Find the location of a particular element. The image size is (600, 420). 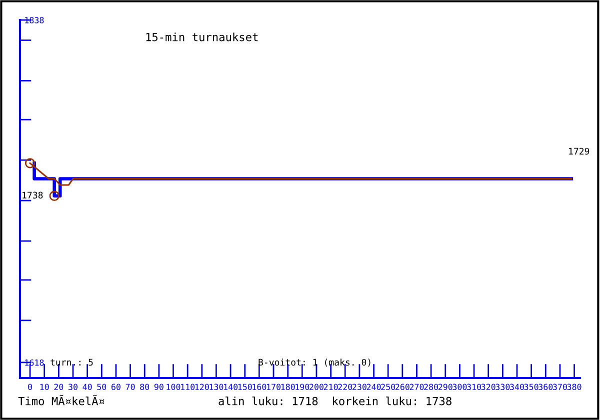

x-tick-label: 370 is located at coordinates (559, 387).